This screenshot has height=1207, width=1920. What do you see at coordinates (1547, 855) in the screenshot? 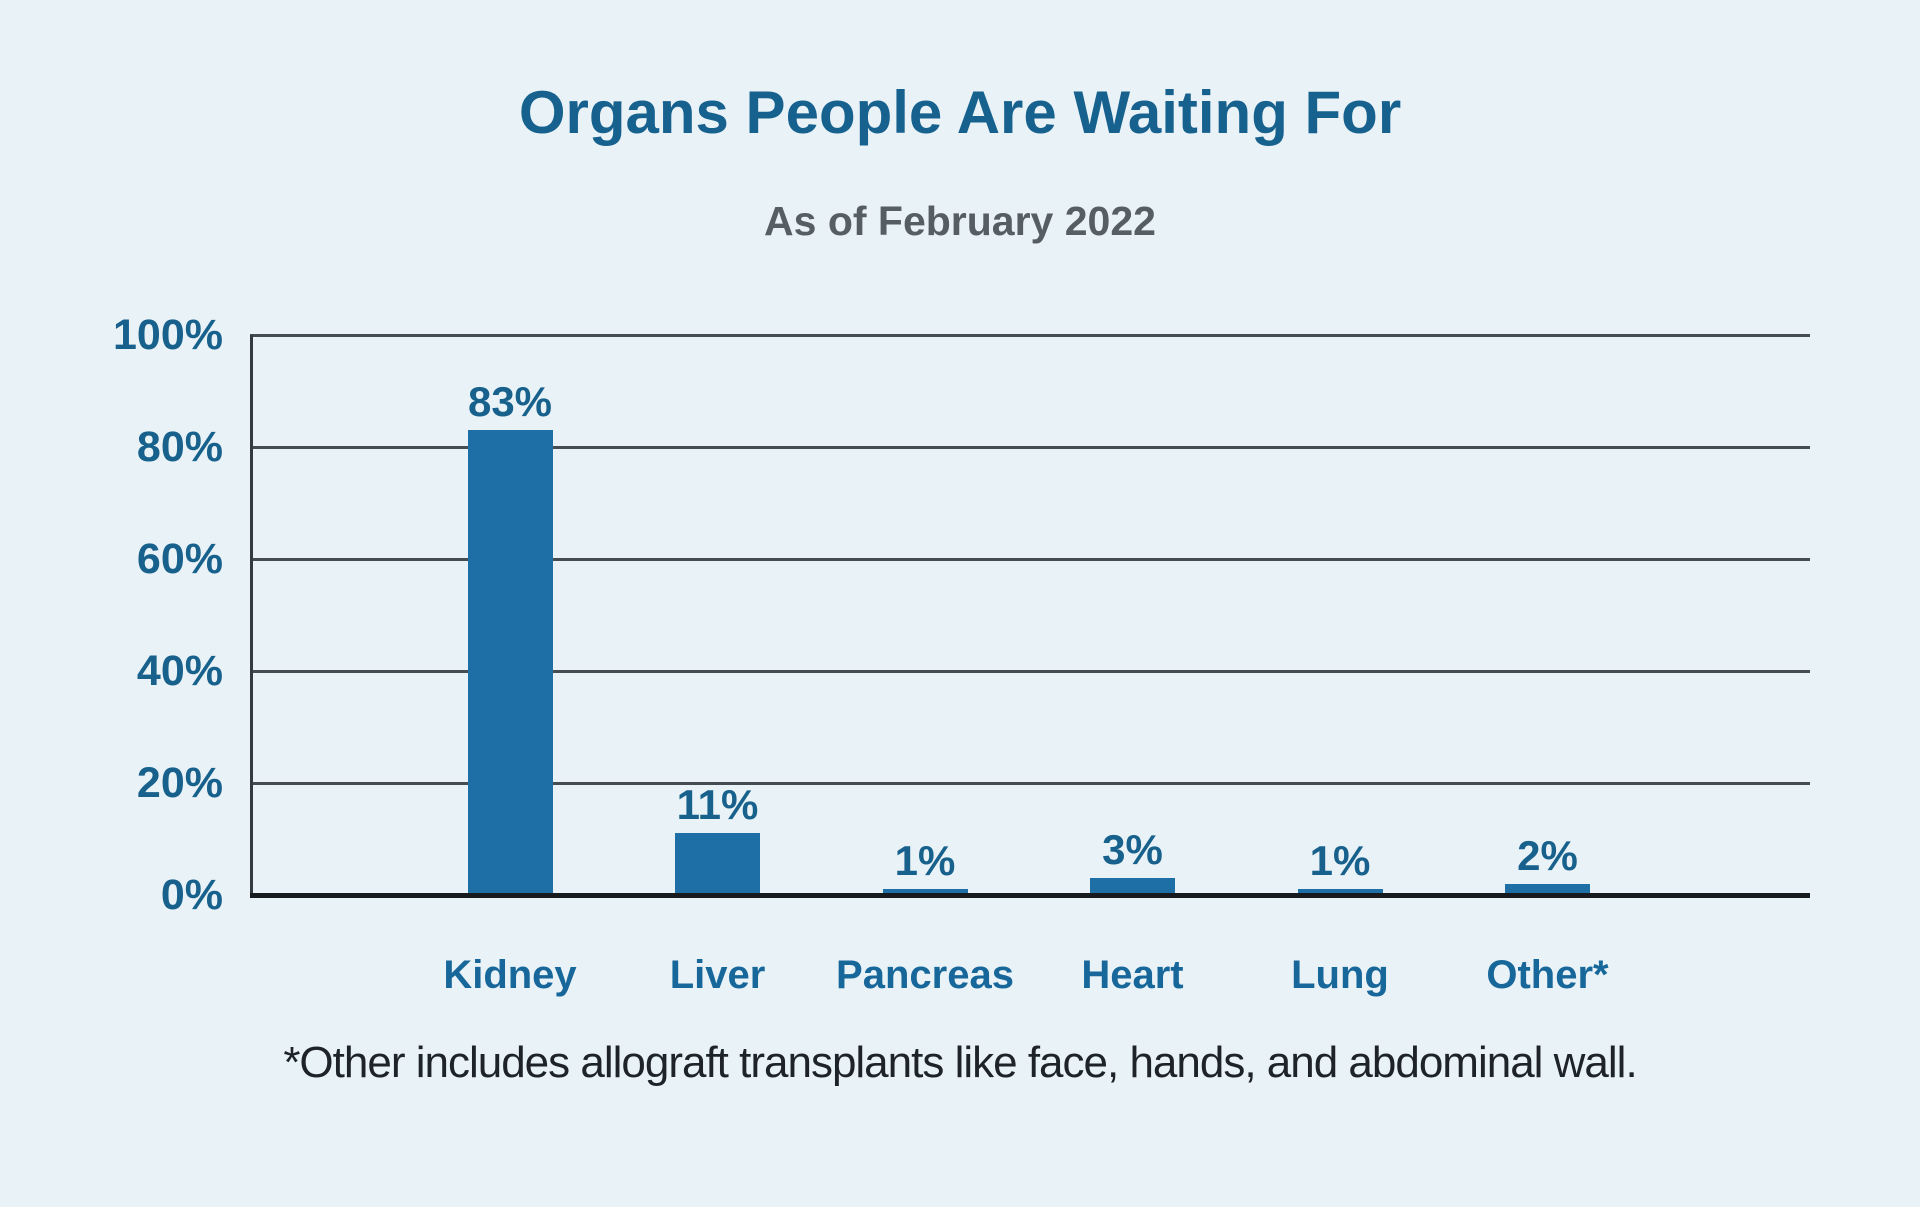
I see `bar-value-label: 2%` at bounding box center [1547, 855].